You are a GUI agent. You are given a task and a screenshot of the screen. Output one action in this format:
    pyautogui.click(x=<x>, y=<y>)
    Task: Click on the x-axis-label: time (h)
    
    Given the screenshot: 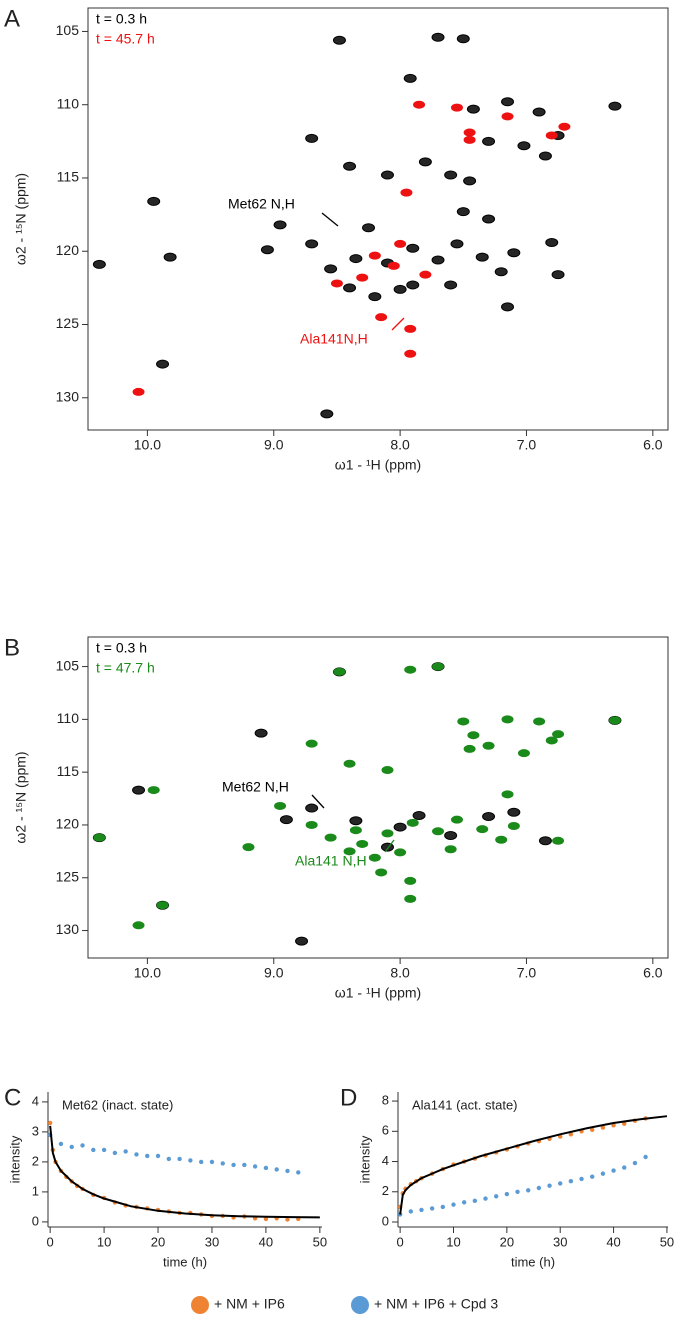 What is the action you would take?
    pyautogui.click(x=533, y=1261)
    